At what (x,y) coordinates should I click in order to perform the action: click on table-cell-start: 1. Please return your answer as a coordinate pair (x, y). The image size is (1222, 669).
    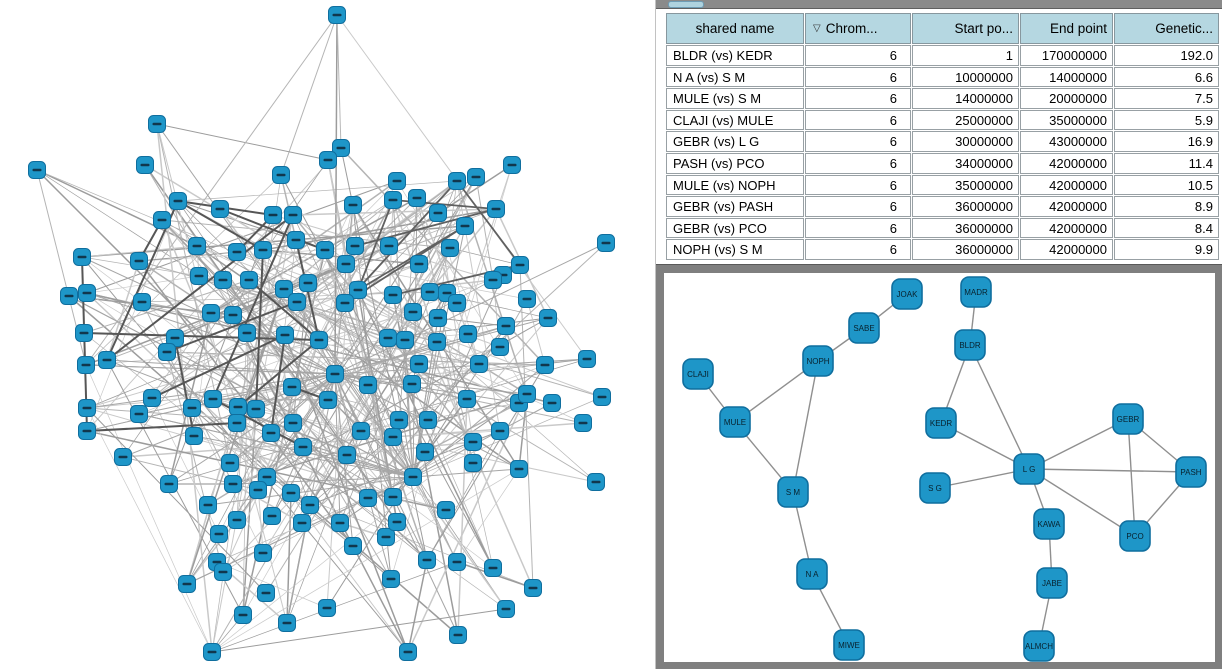
    Looking at the image, I should click on (965, 55).